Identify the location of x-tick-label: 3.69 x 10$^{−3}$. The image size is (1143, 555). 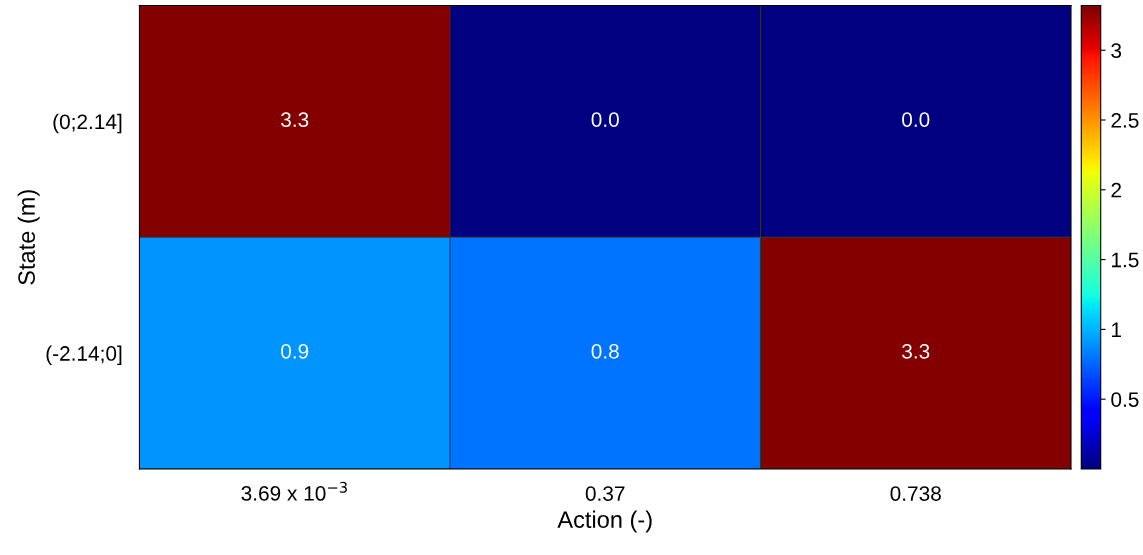
(294, 491).